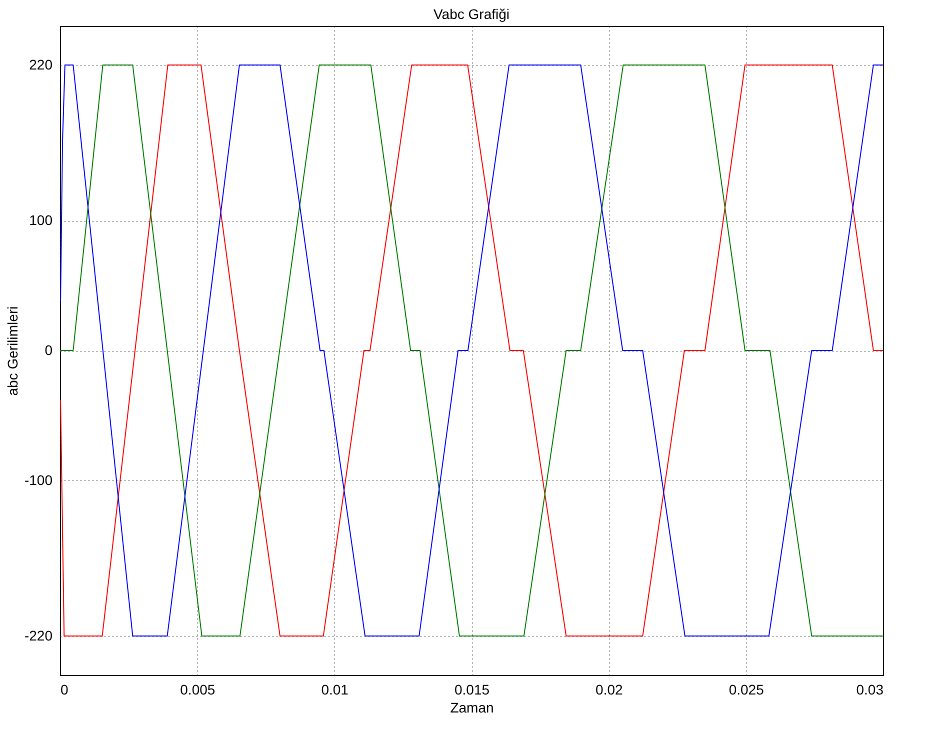 The width and height of the screenshot is (927, 742). What do you see at coordinates (41, 220) in the screenshot?
I see `y-tick-label: 100` at bounding box center [41, 220].